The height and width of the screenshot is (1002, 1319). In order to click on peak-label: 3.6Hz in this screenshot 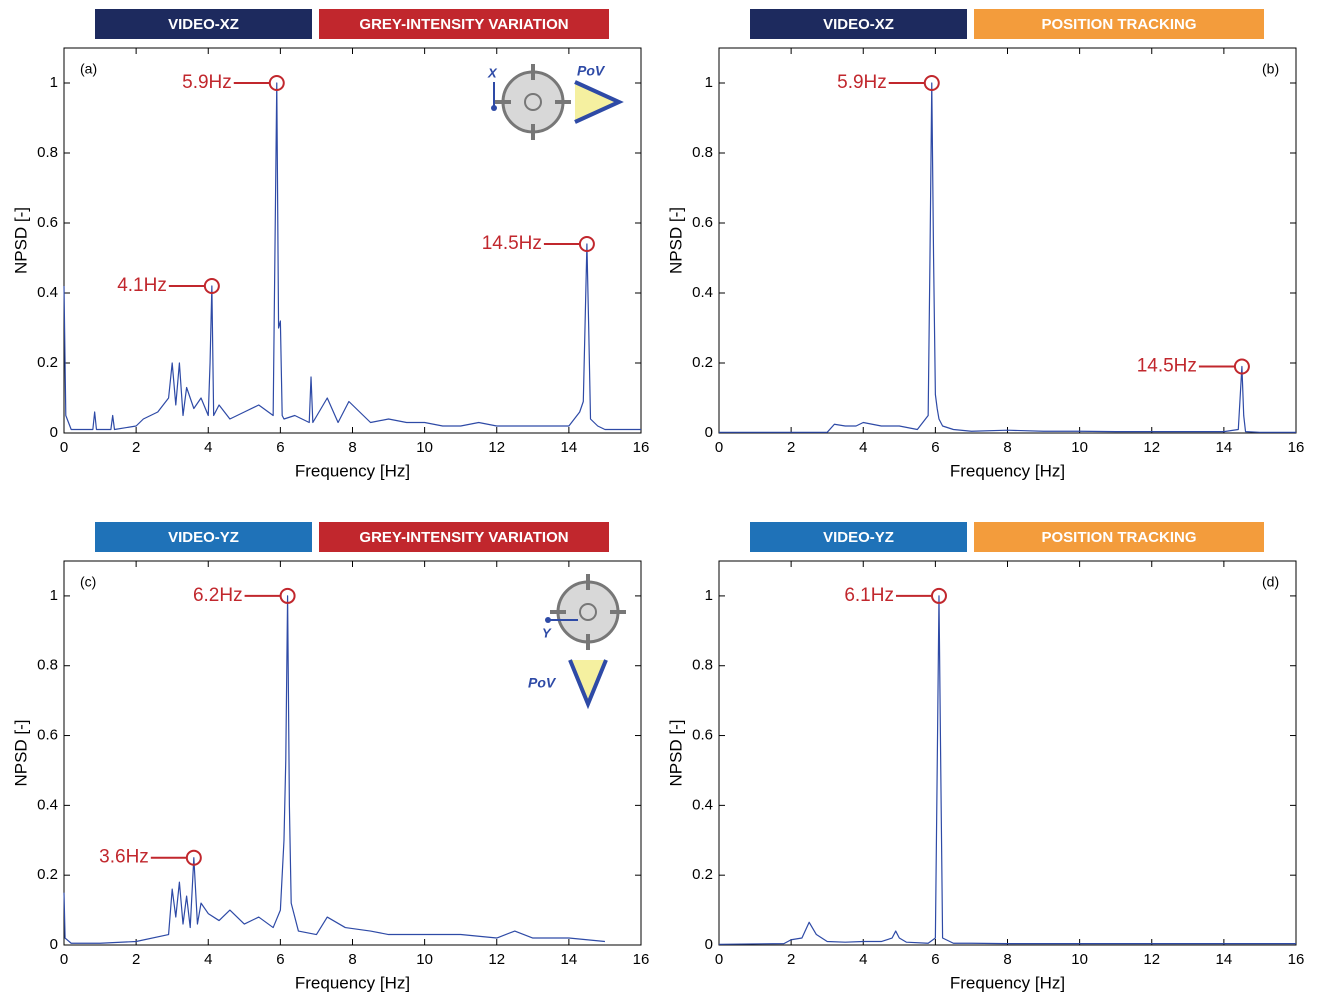, I will do `click(124, 857)`.